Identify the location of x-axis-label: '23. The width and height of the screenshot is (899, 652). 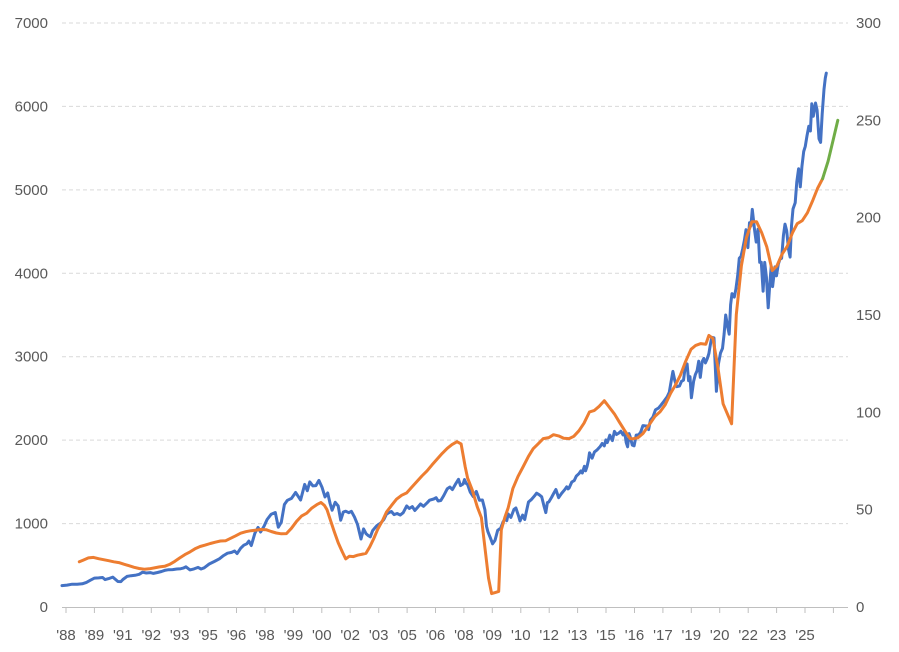
(777, 635).